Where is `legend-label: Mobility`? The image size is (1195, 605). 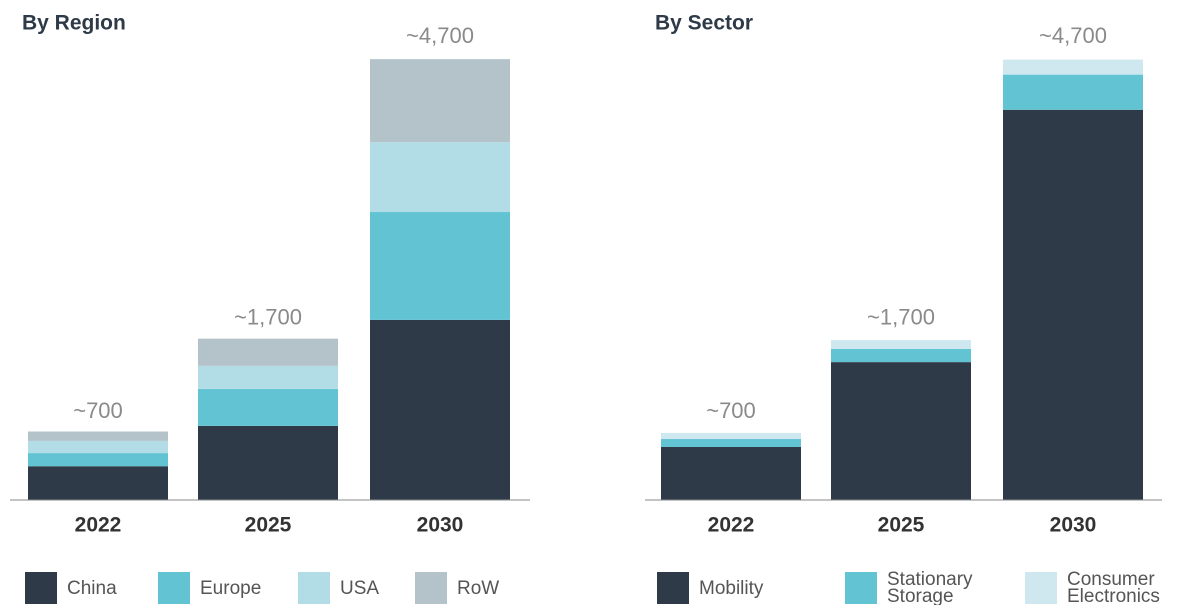 legend-label: Mobility is located at coordinates (731, 588).